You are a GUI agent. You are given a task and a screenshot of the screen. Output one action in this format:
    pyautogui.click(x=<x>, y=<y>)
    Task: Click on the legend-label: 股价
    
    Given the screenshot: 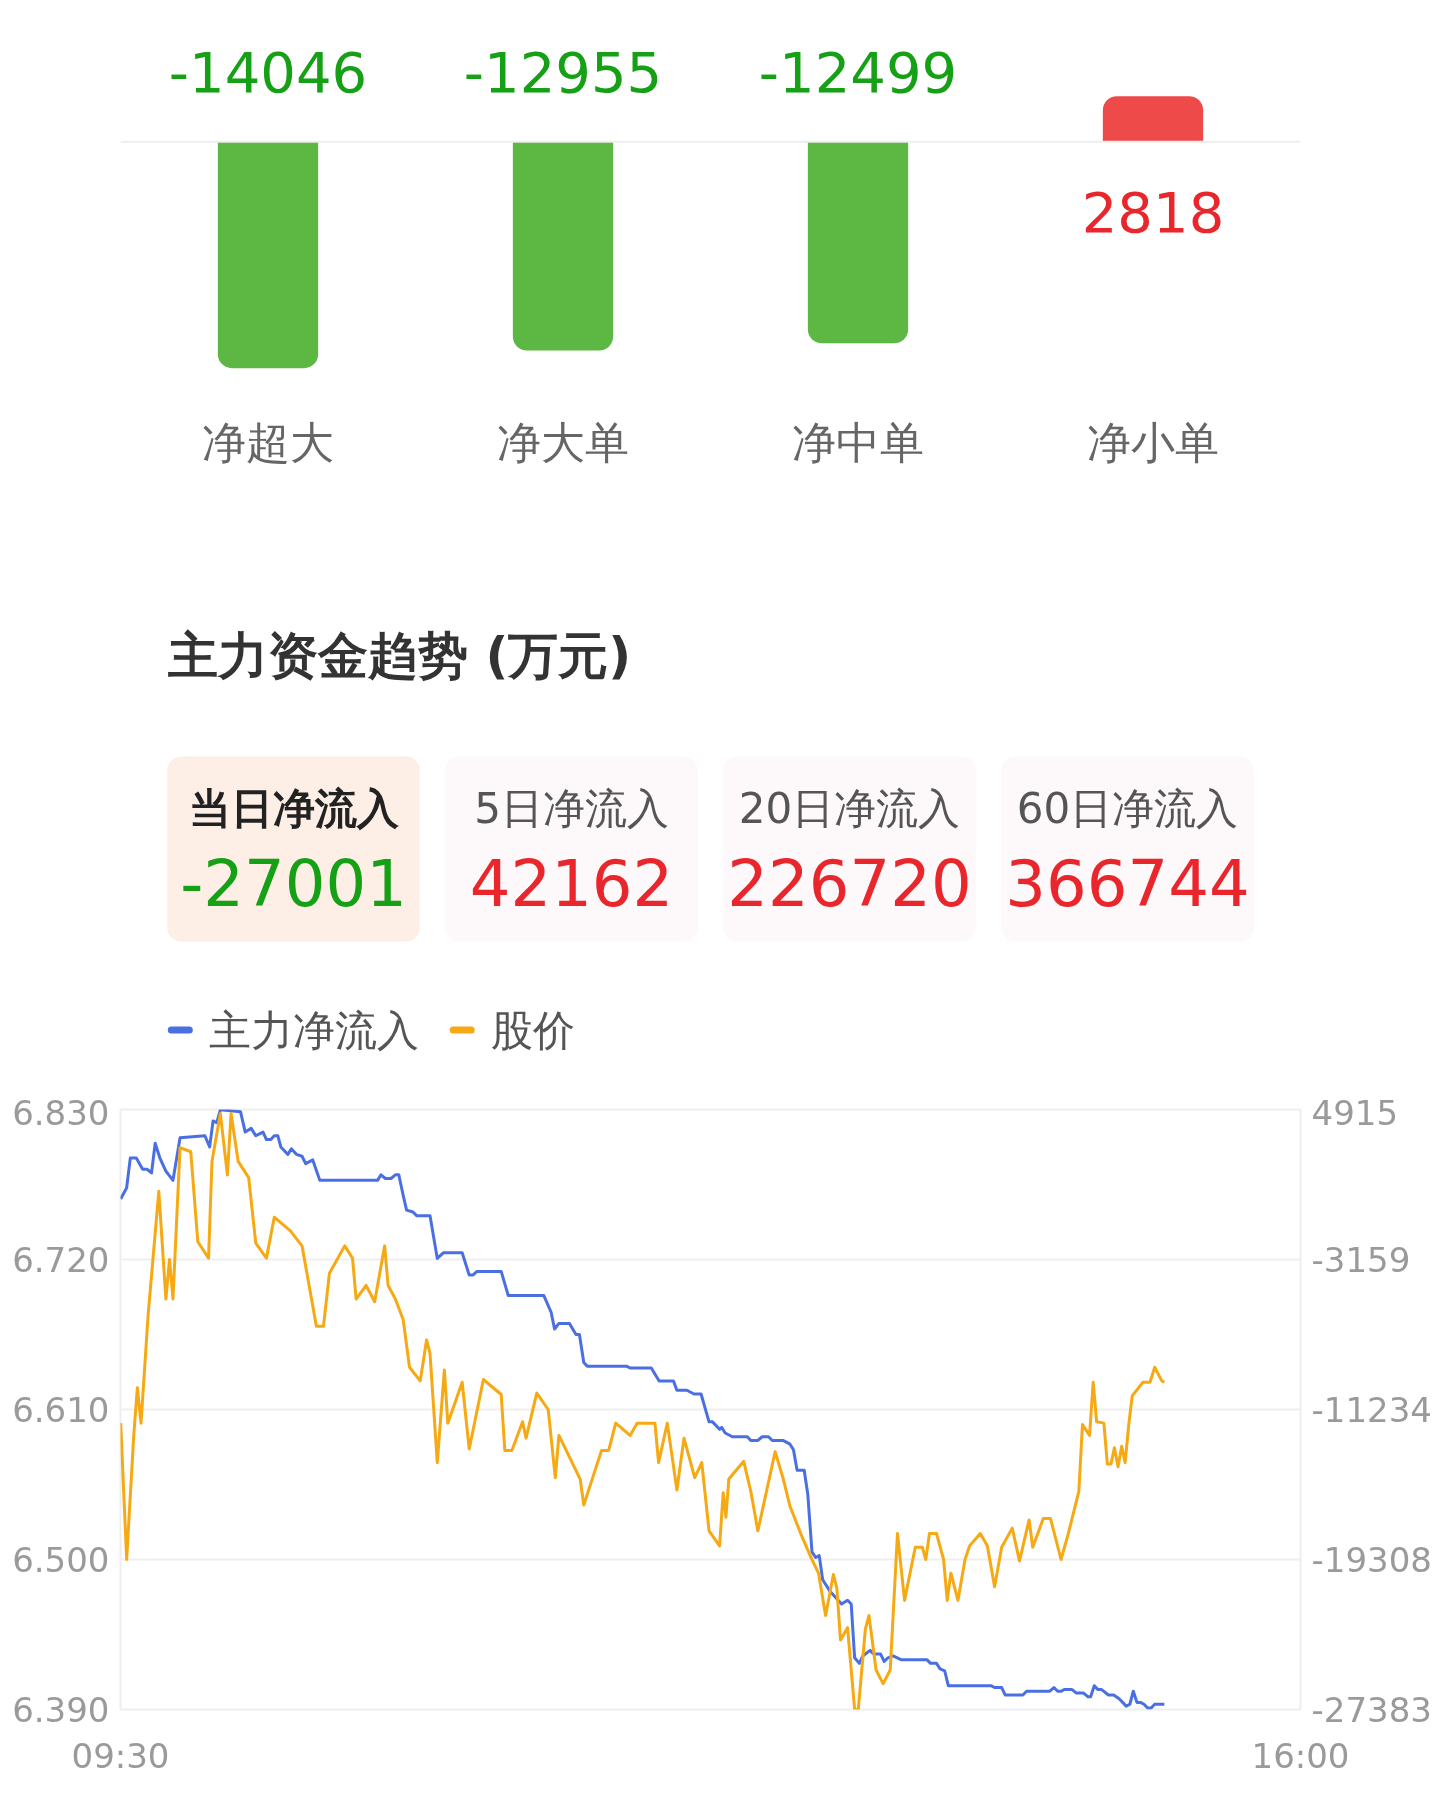 What is the action you would take?
    pyautogui.click(x=532, y=1030)
    